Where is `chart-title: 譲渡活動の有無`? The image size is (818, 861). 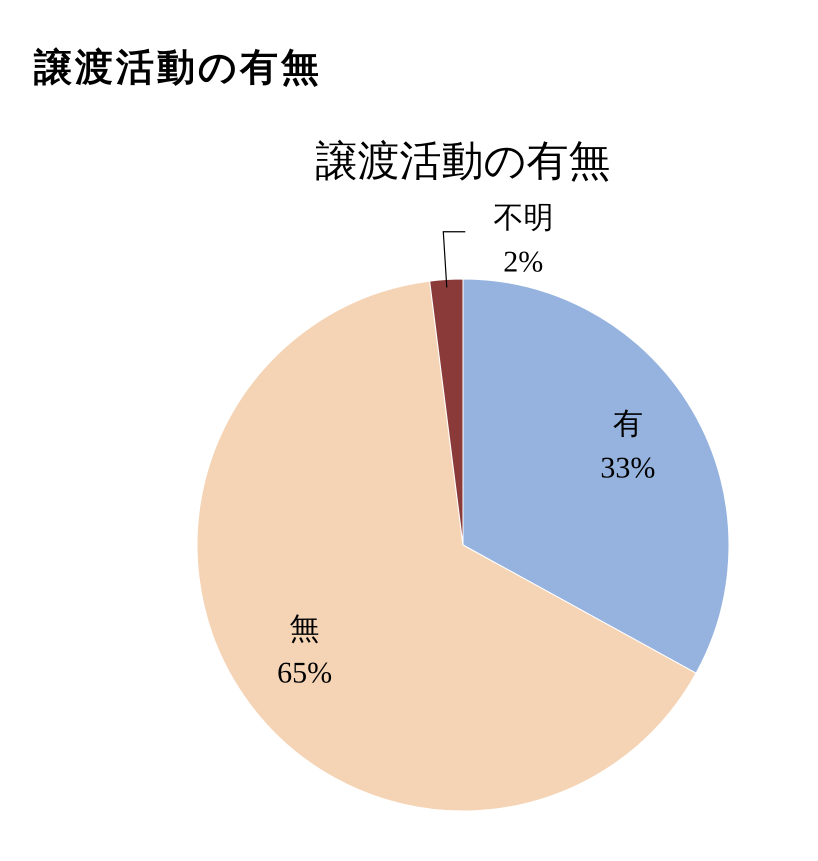
chart-title: 譲渡活動の有無 is located at coordinates (463, 162).